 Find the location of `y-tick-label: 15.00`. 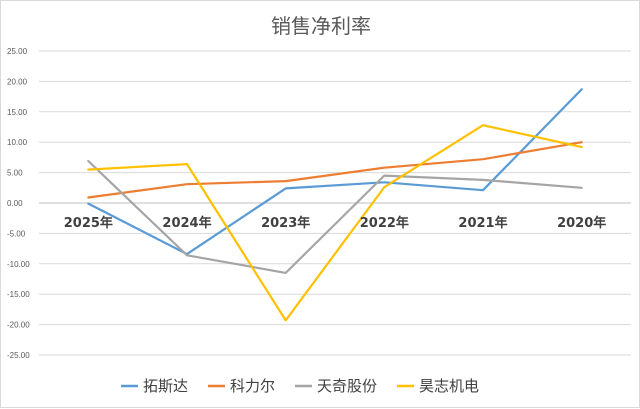

y-tick-label: 15.00 is located at coordinates (17, 112).